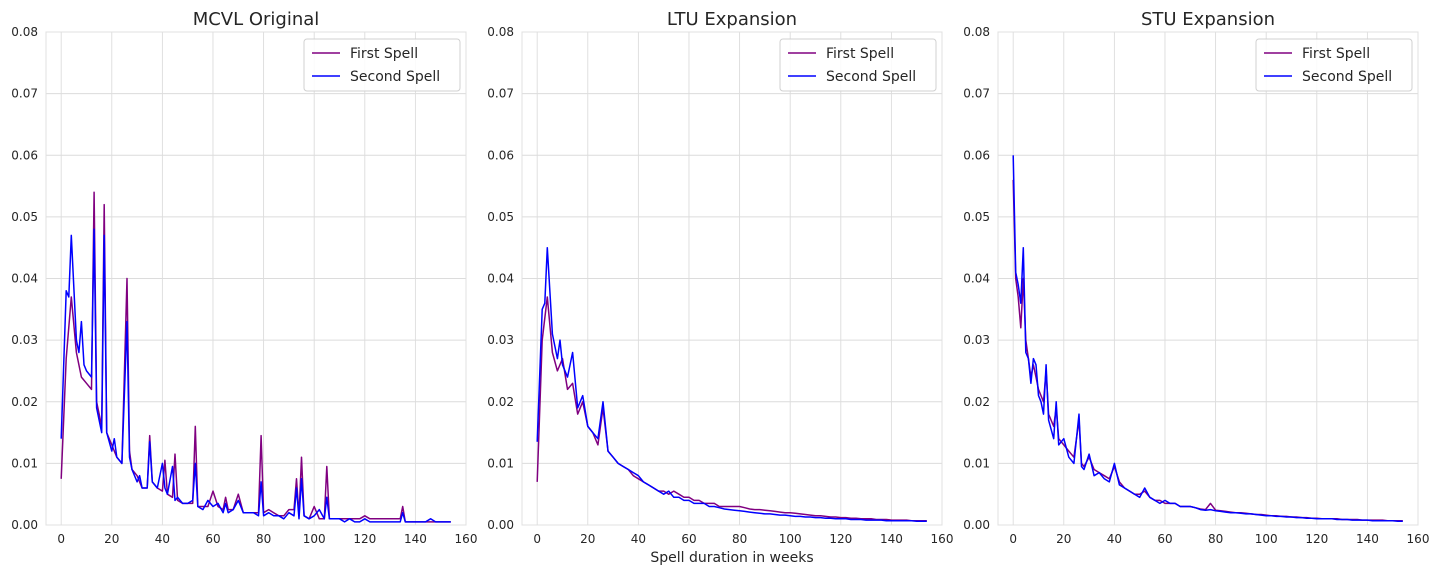 The height and width of the screenshot is (576, 1440). What do you see at coordinates (1208, 19) in the screenshot?
I see `chart-title: STU Expansion` at bounding box center [1208, 19].